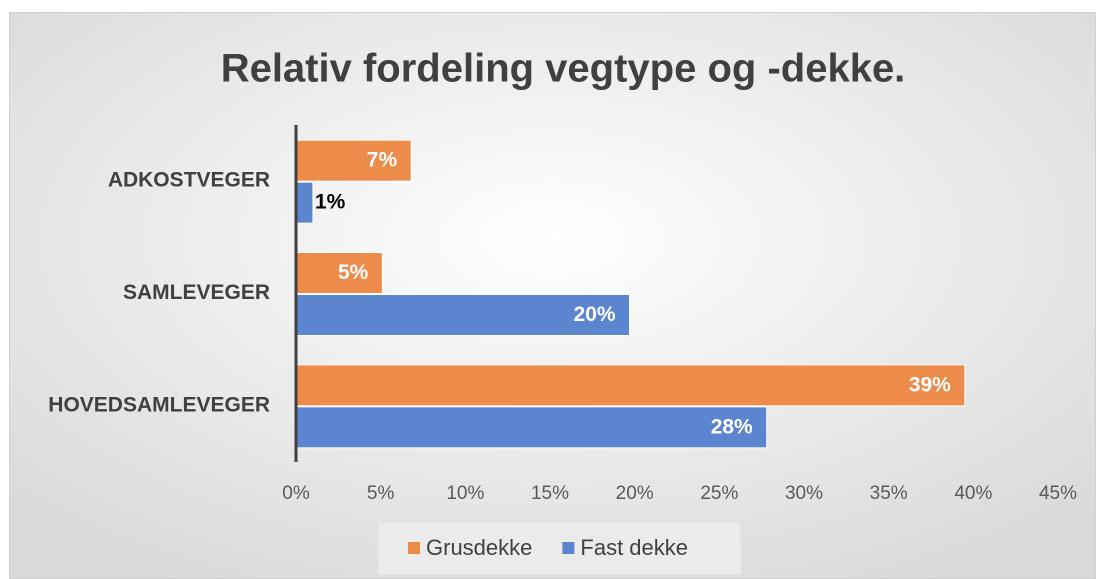 This screenshot has width=1096, height=579. Describe the element at coordinates (563, 69) in the screenshot. I see `chart-title: Relativ fordeling vegtype og -dekke.` at that location.